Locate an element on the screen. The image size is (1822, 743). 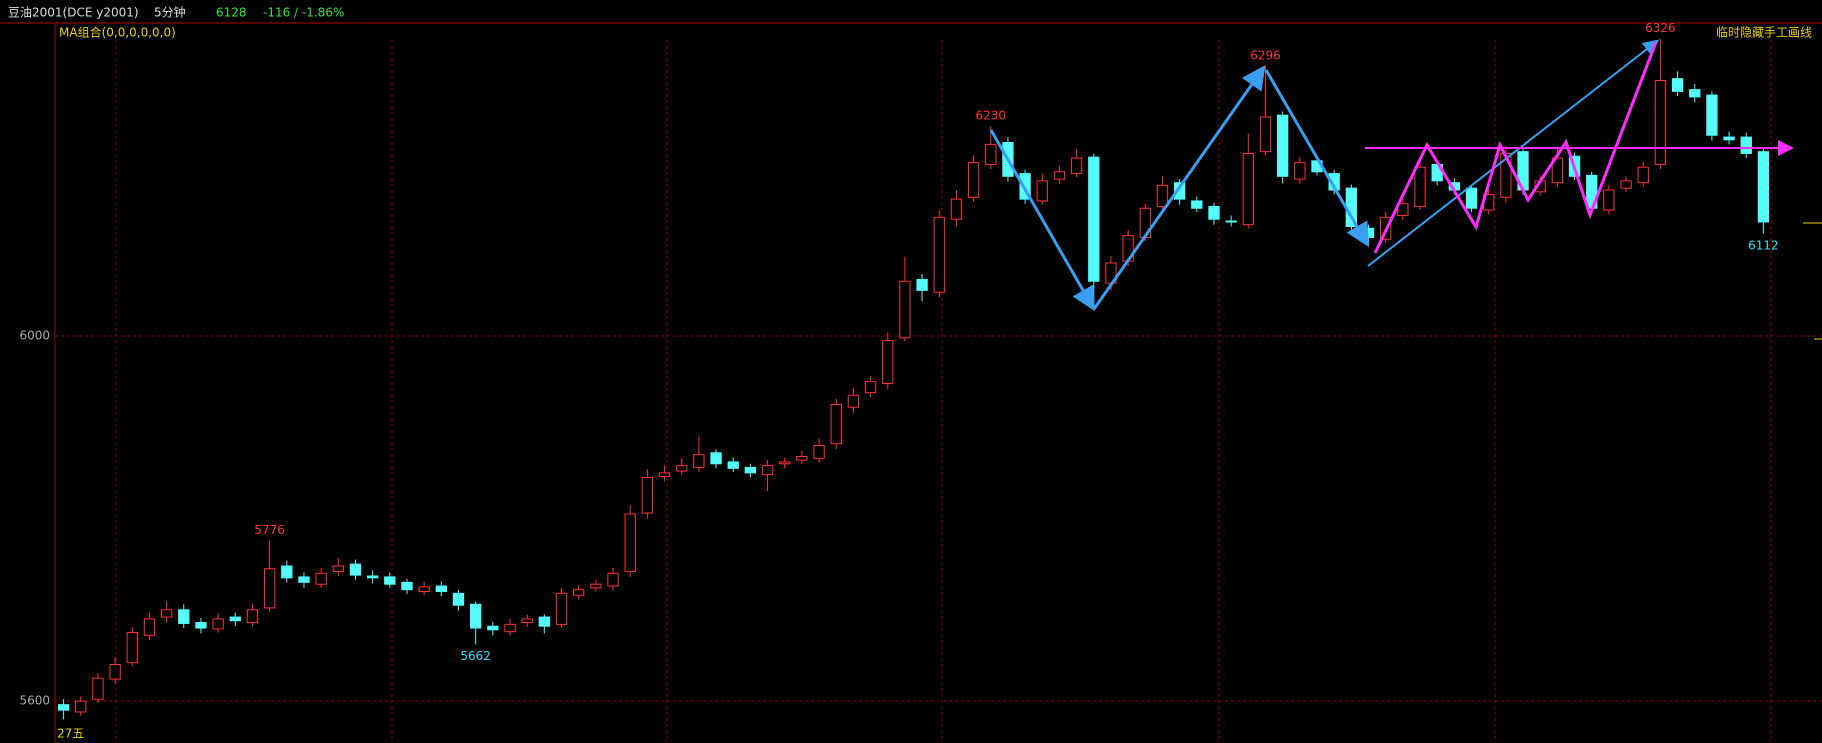
price-change: -116 / -1.86% is located at coordinates (303, 13).